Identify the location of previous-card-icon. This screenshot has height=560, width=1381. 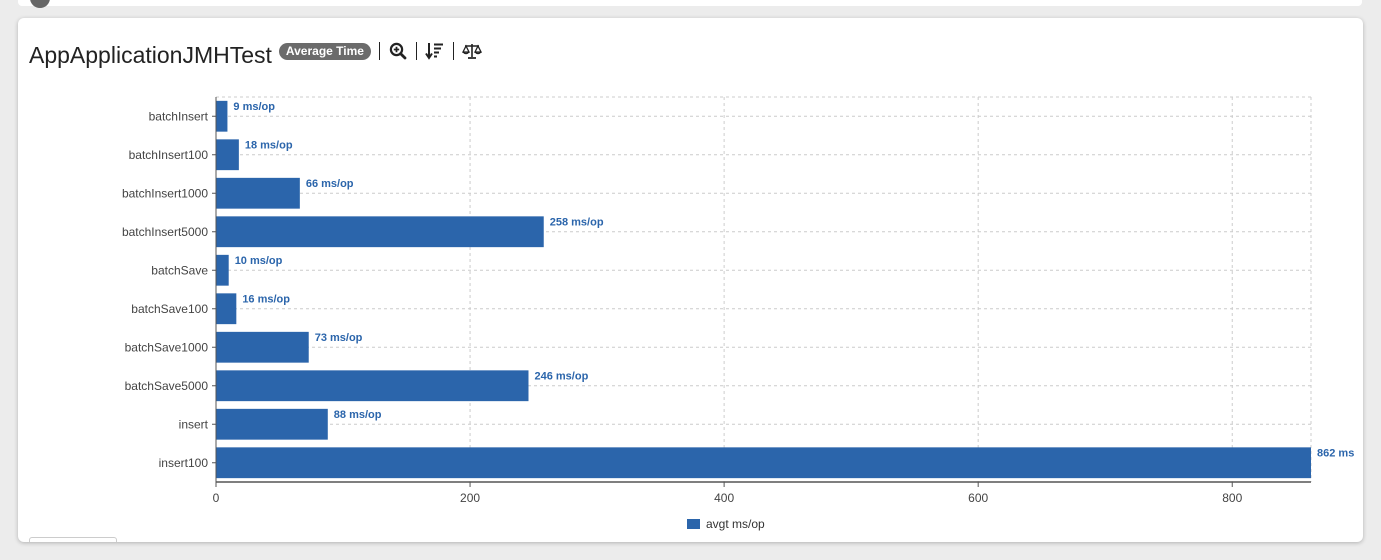
(40, 4).